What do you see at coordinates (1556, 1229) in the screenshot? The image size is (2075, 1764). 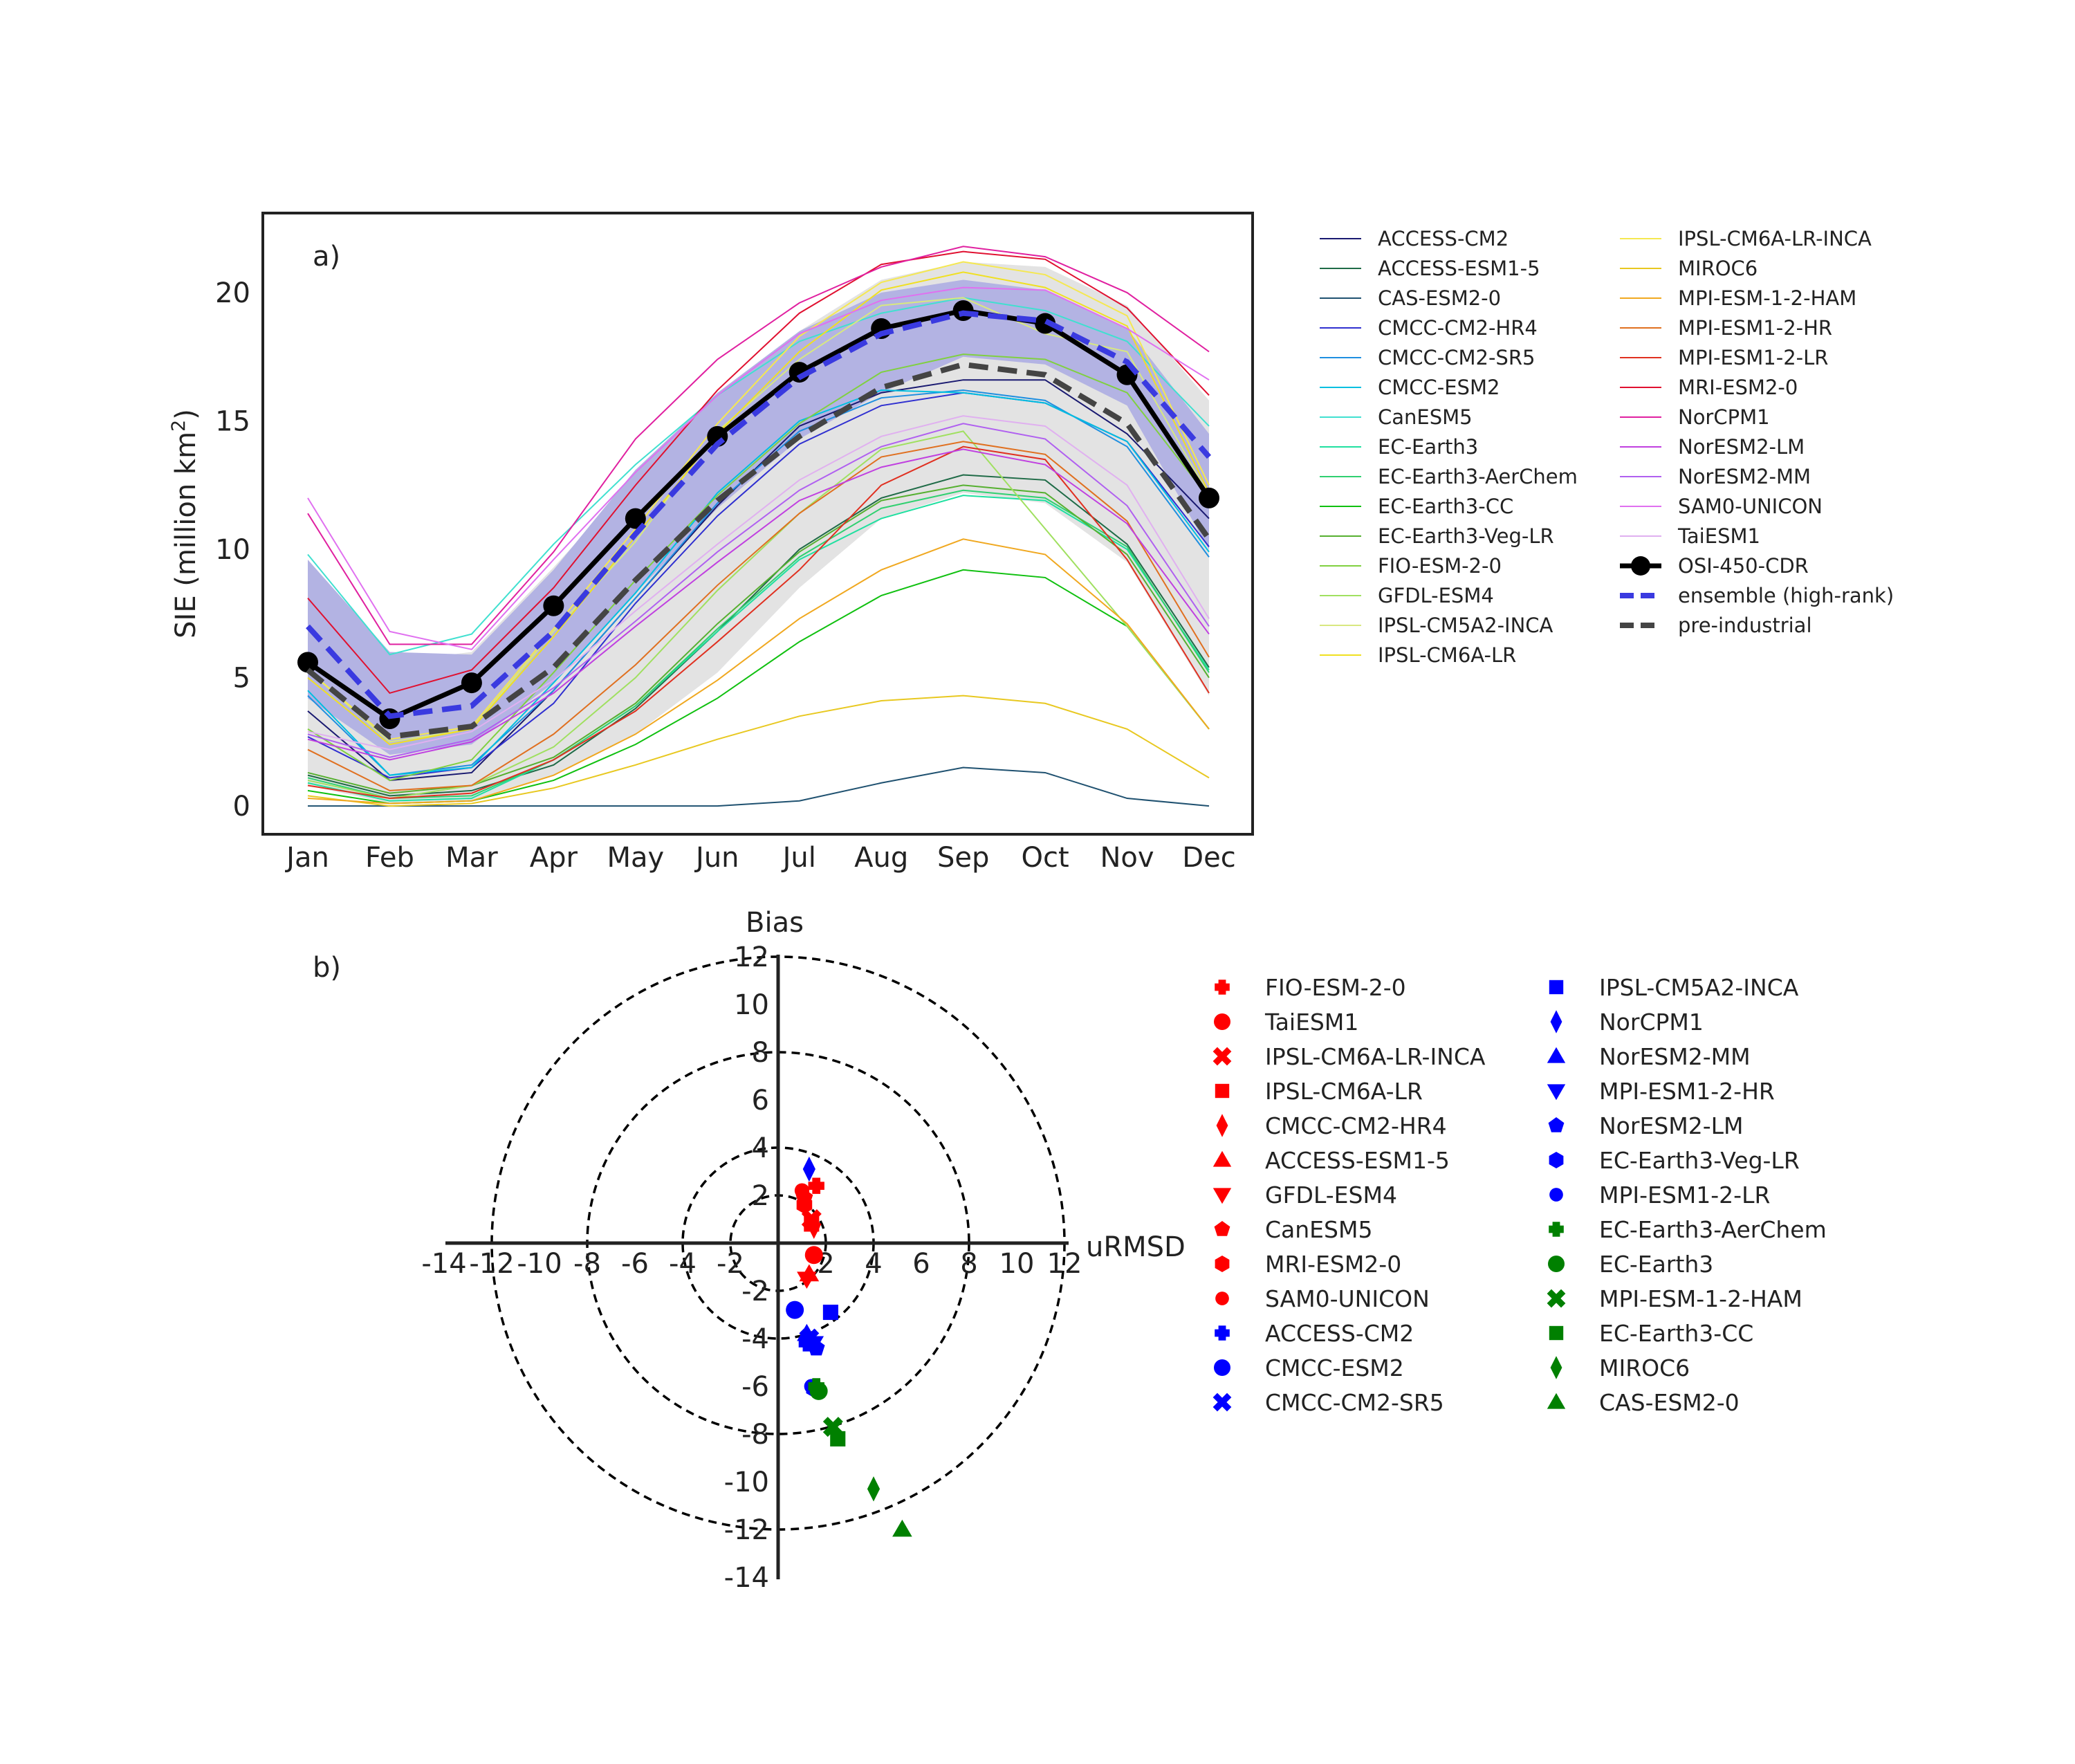 I see `legend-marker-ec-earth3-aerchem` at bounding box center [1556, 1229].